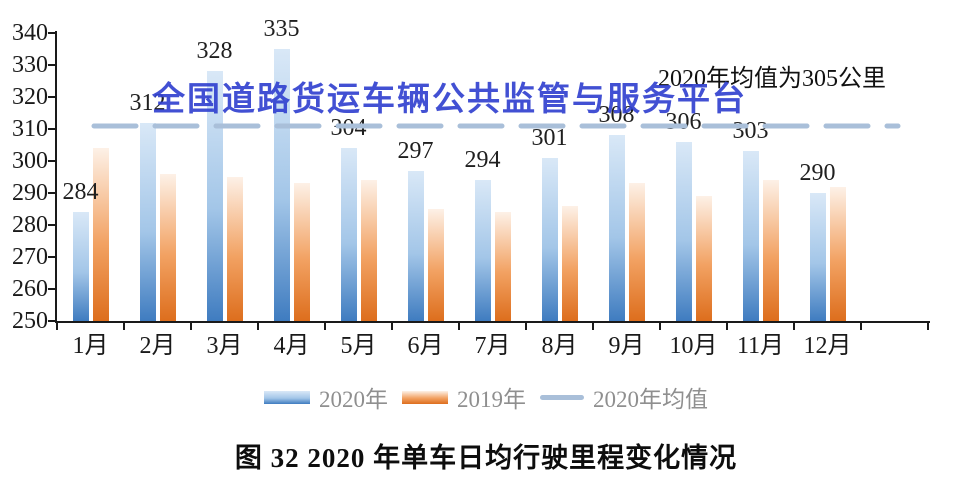 This screenshot has width=972, height=495. I want to click on y-axis-tick-label: 260, so click(30, 289).